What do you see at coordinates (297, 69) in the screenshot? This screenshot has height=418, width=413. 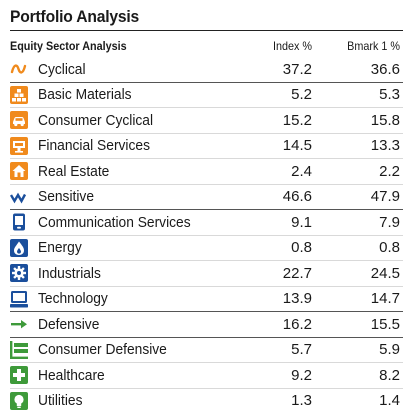 I see `index-value: 37.2` at bounding box center [297, 69].